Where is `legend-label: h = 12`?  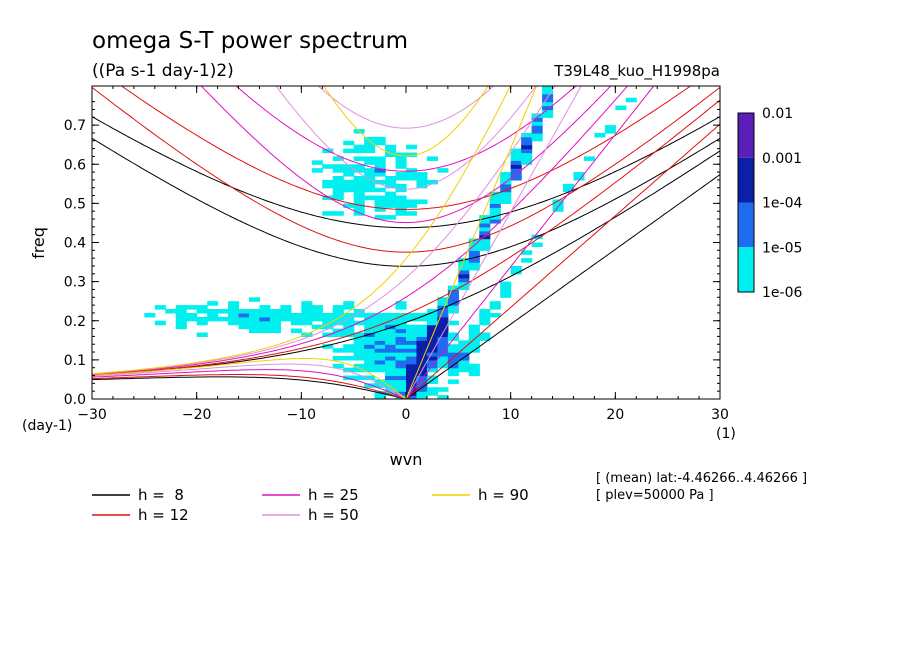 legend-label: h = 12 is located at coordinates (163, 515).